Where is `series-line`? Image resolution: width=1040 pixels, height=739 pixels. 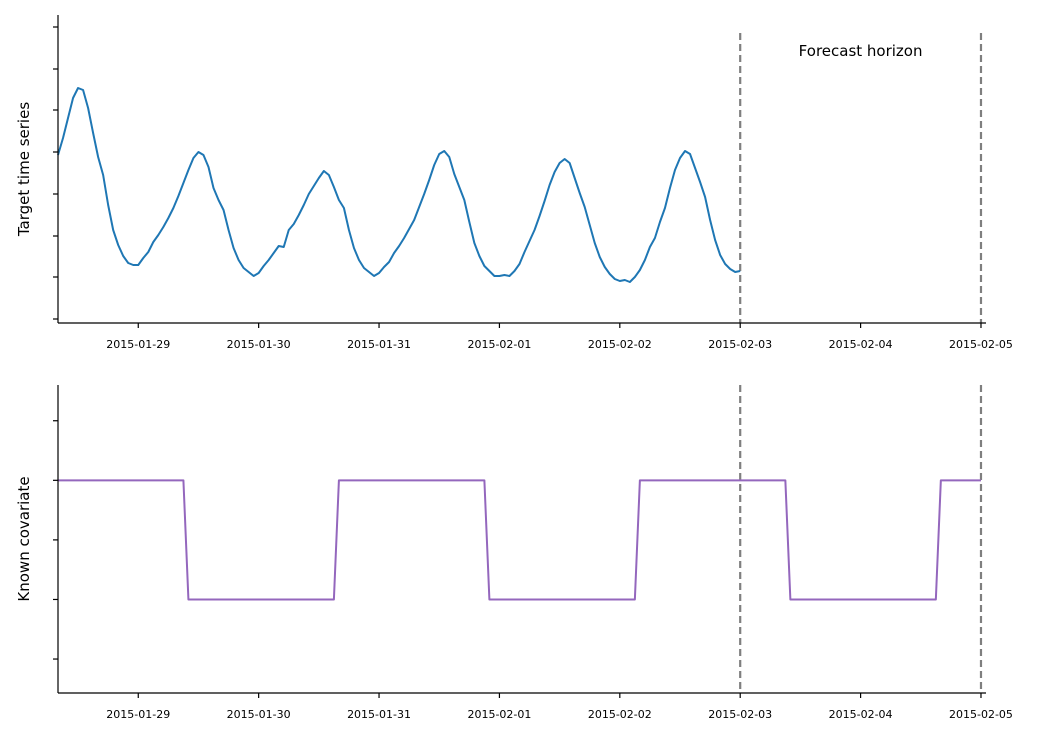
series-line is located at coordinates (519, 540).